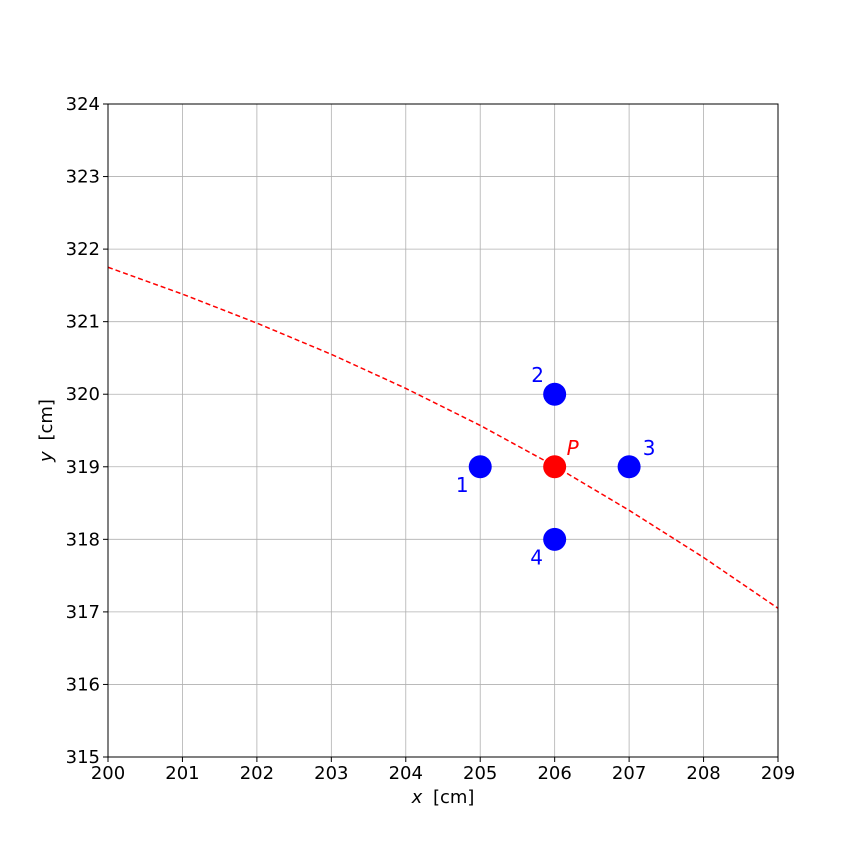 Image resolution: width=864 pixels, height=864 pixels. I want to click on point-p, so click(555, 467).